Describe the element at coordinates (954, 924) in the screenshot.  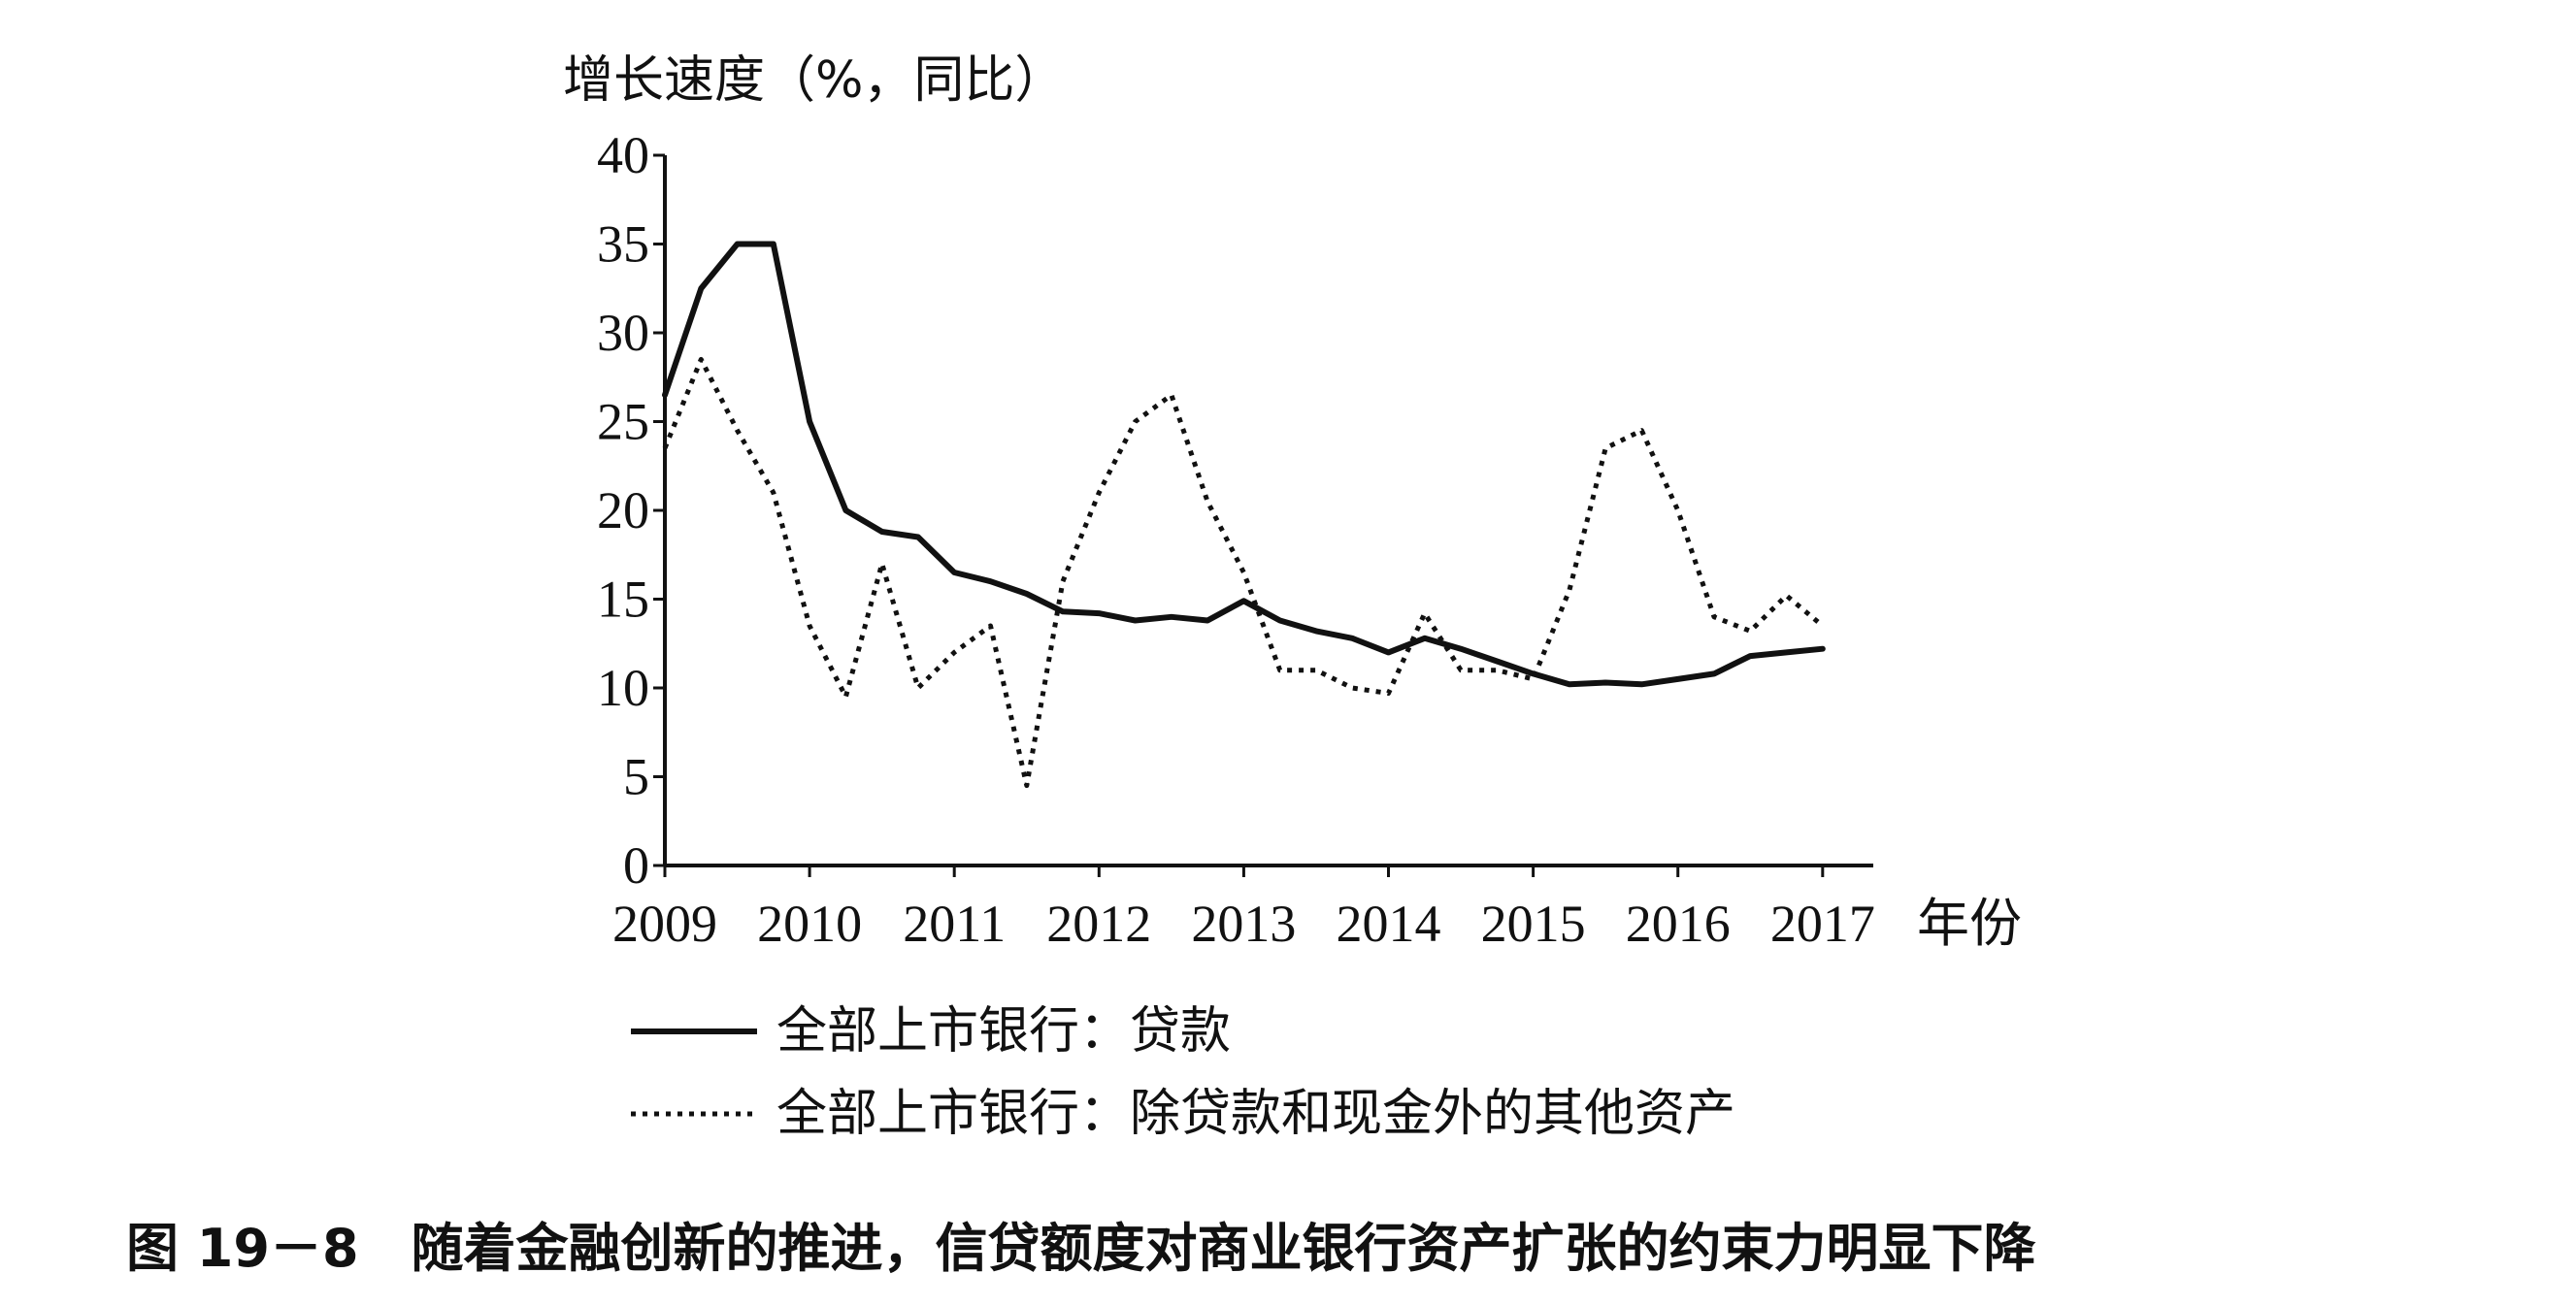
I see `x-tick-label: 2011` at that location.